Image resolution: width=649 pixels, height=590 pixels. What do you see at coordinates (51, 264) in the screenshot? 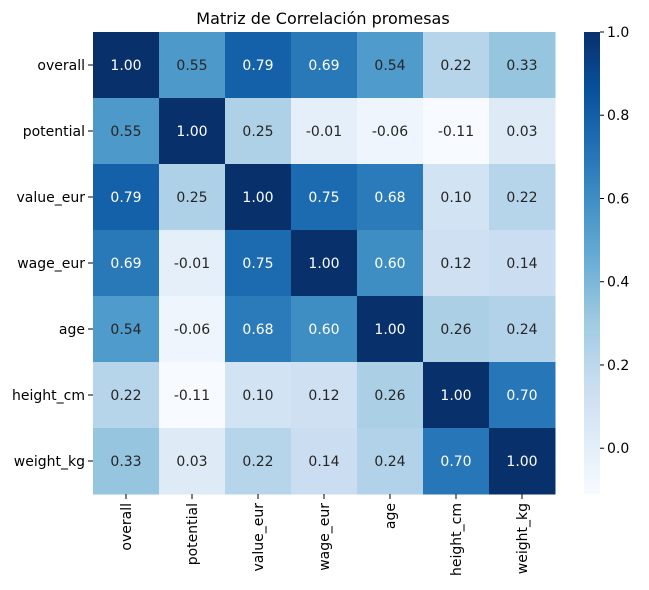
I see `row-tick-label: wage_eur` at bounding box center [51, 264].